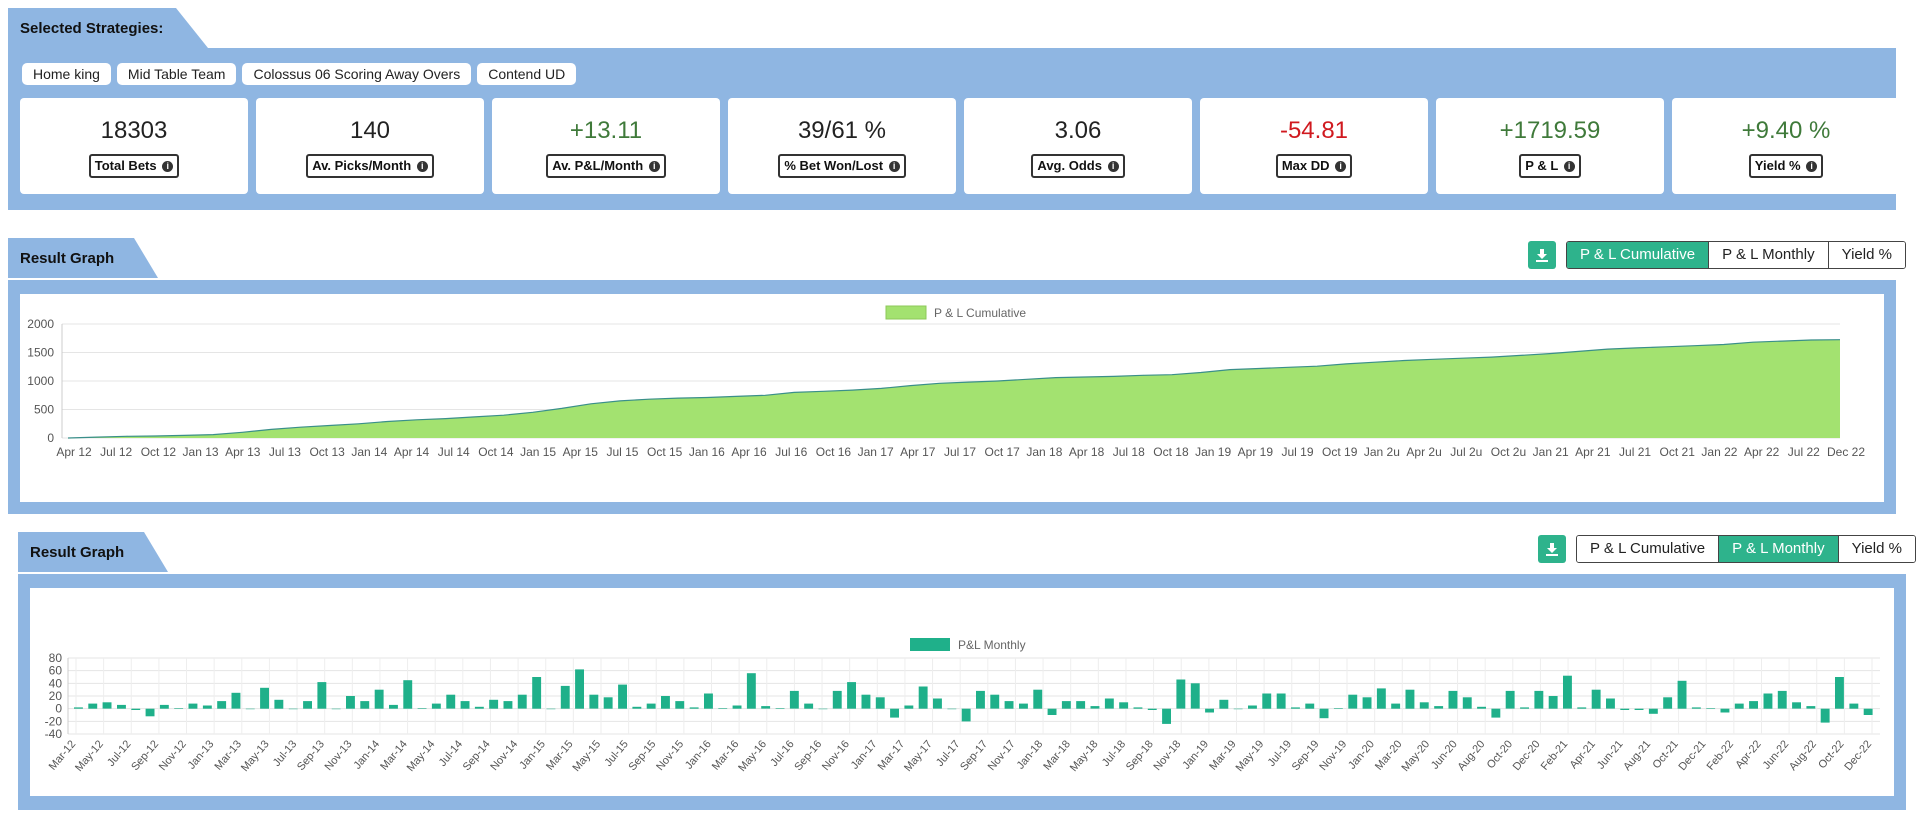 Image resolution: width=1924 pixels, height=828 pixels. What do you see at coordinates (134, 166) in the screenshot?
I see `stat-label: Total Bets i` at bounding box center [134, 166].